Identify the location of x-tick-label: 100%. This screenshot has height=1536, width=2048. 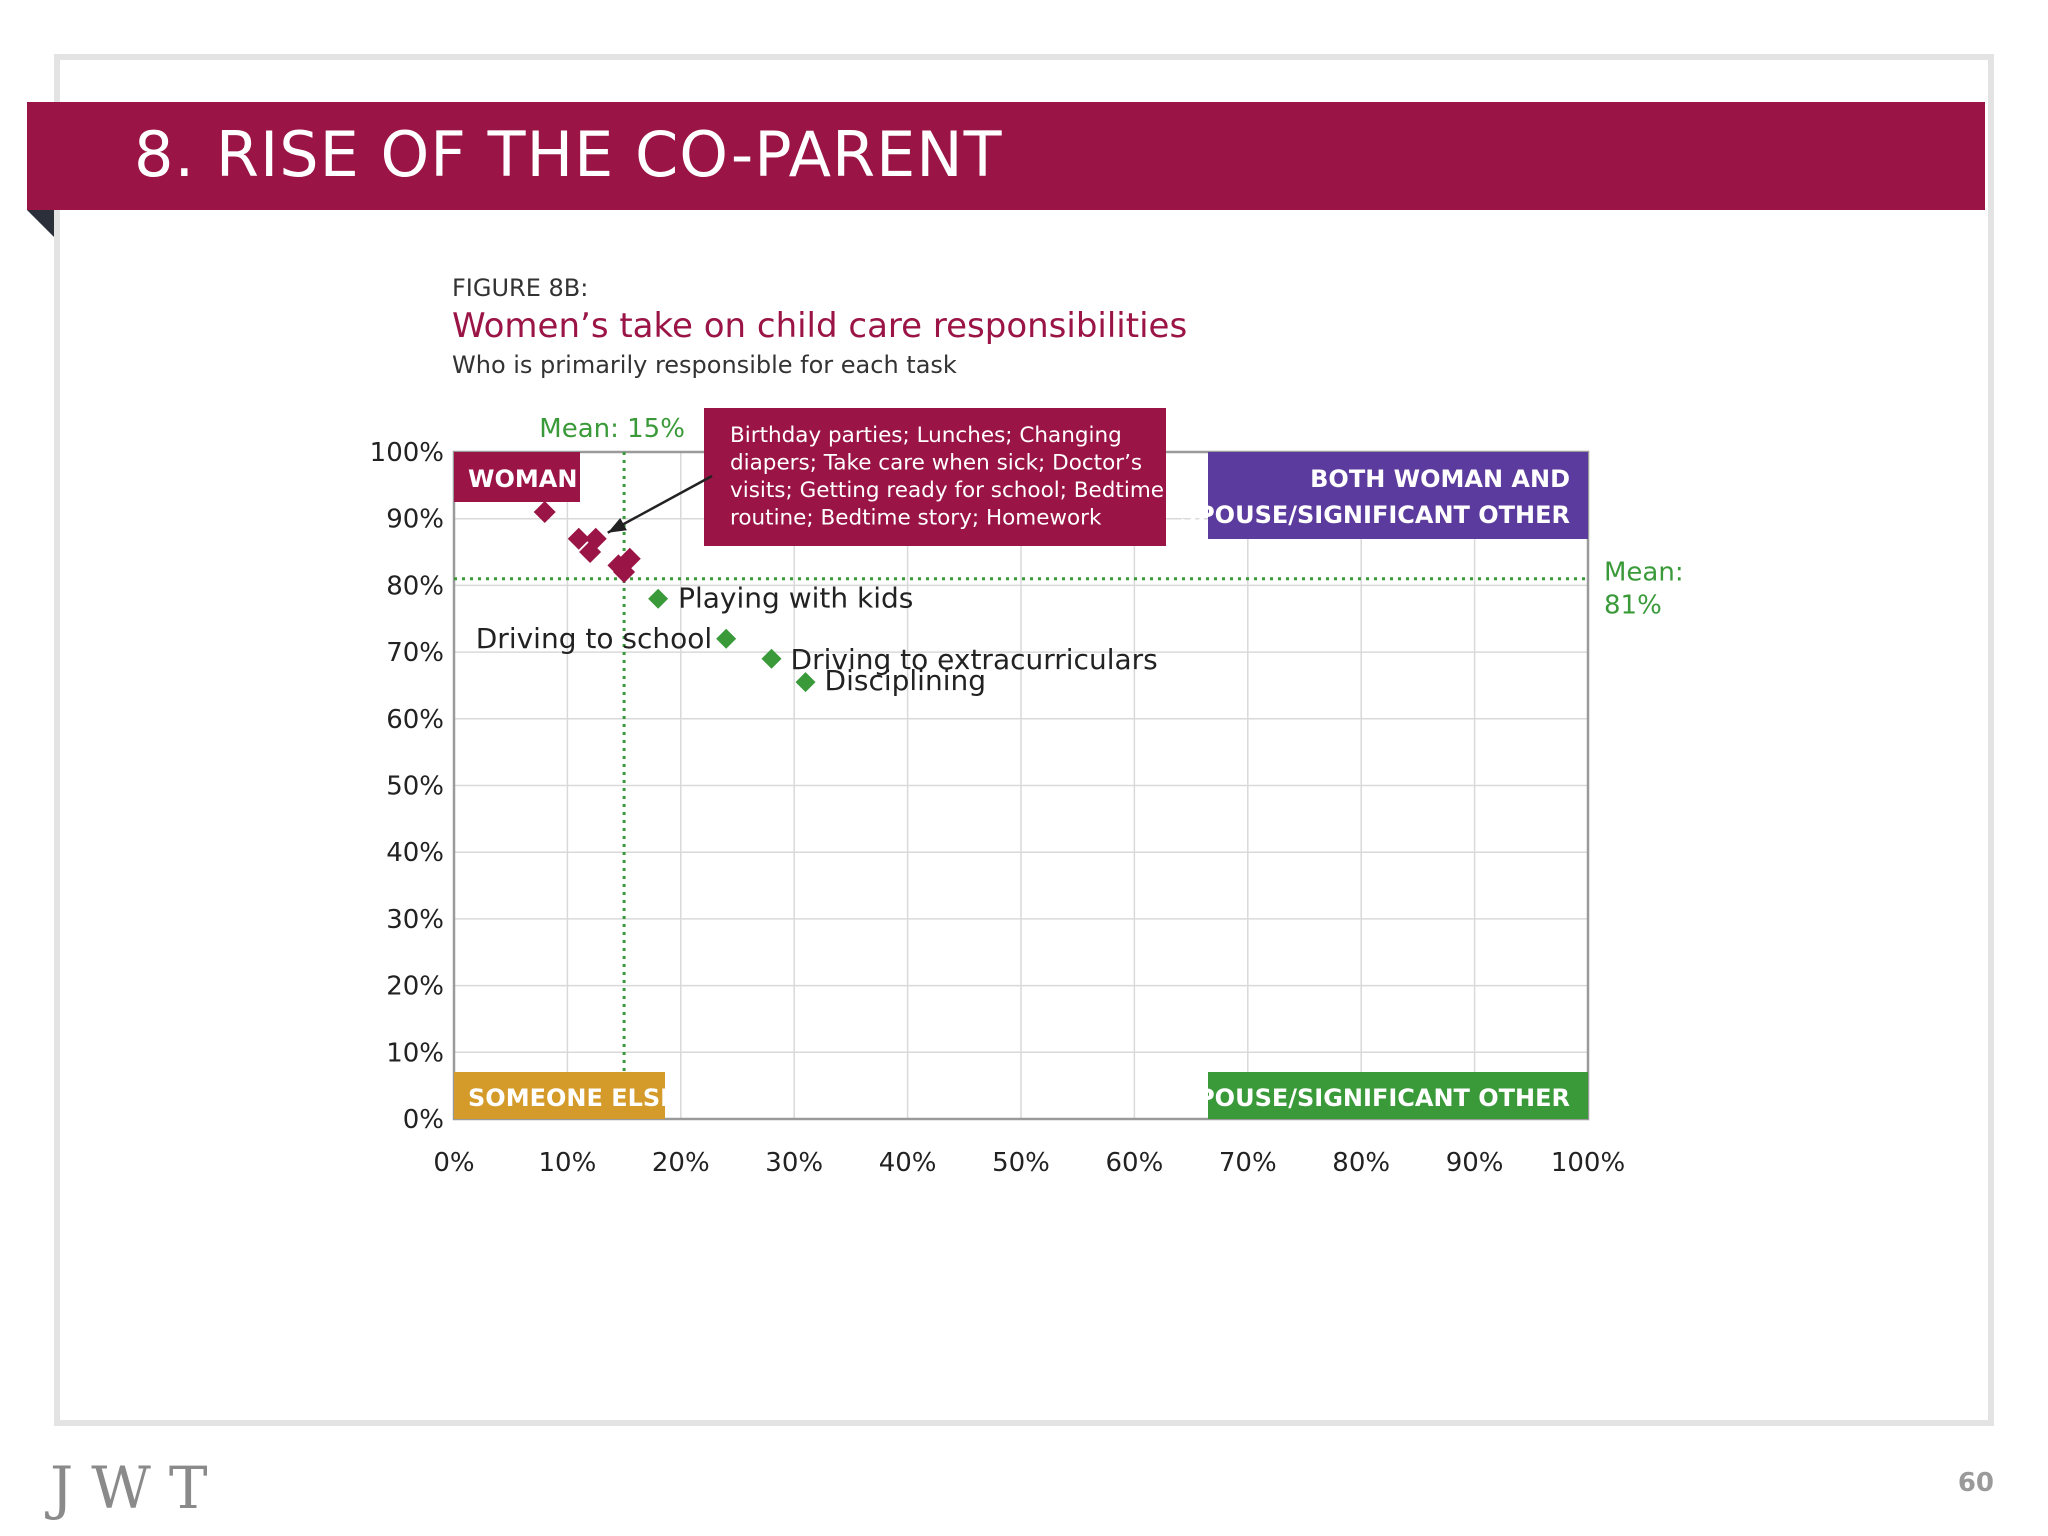
(1588, 1163).